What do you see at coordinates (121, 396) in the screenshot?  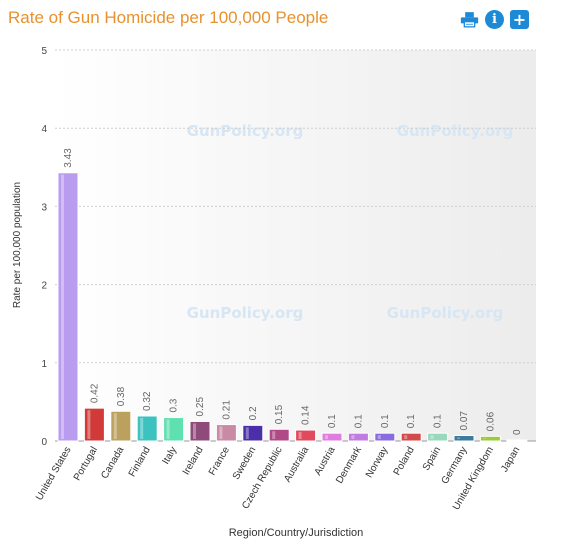 I see `data-label: 0.38` at bounding box center [121, 396].